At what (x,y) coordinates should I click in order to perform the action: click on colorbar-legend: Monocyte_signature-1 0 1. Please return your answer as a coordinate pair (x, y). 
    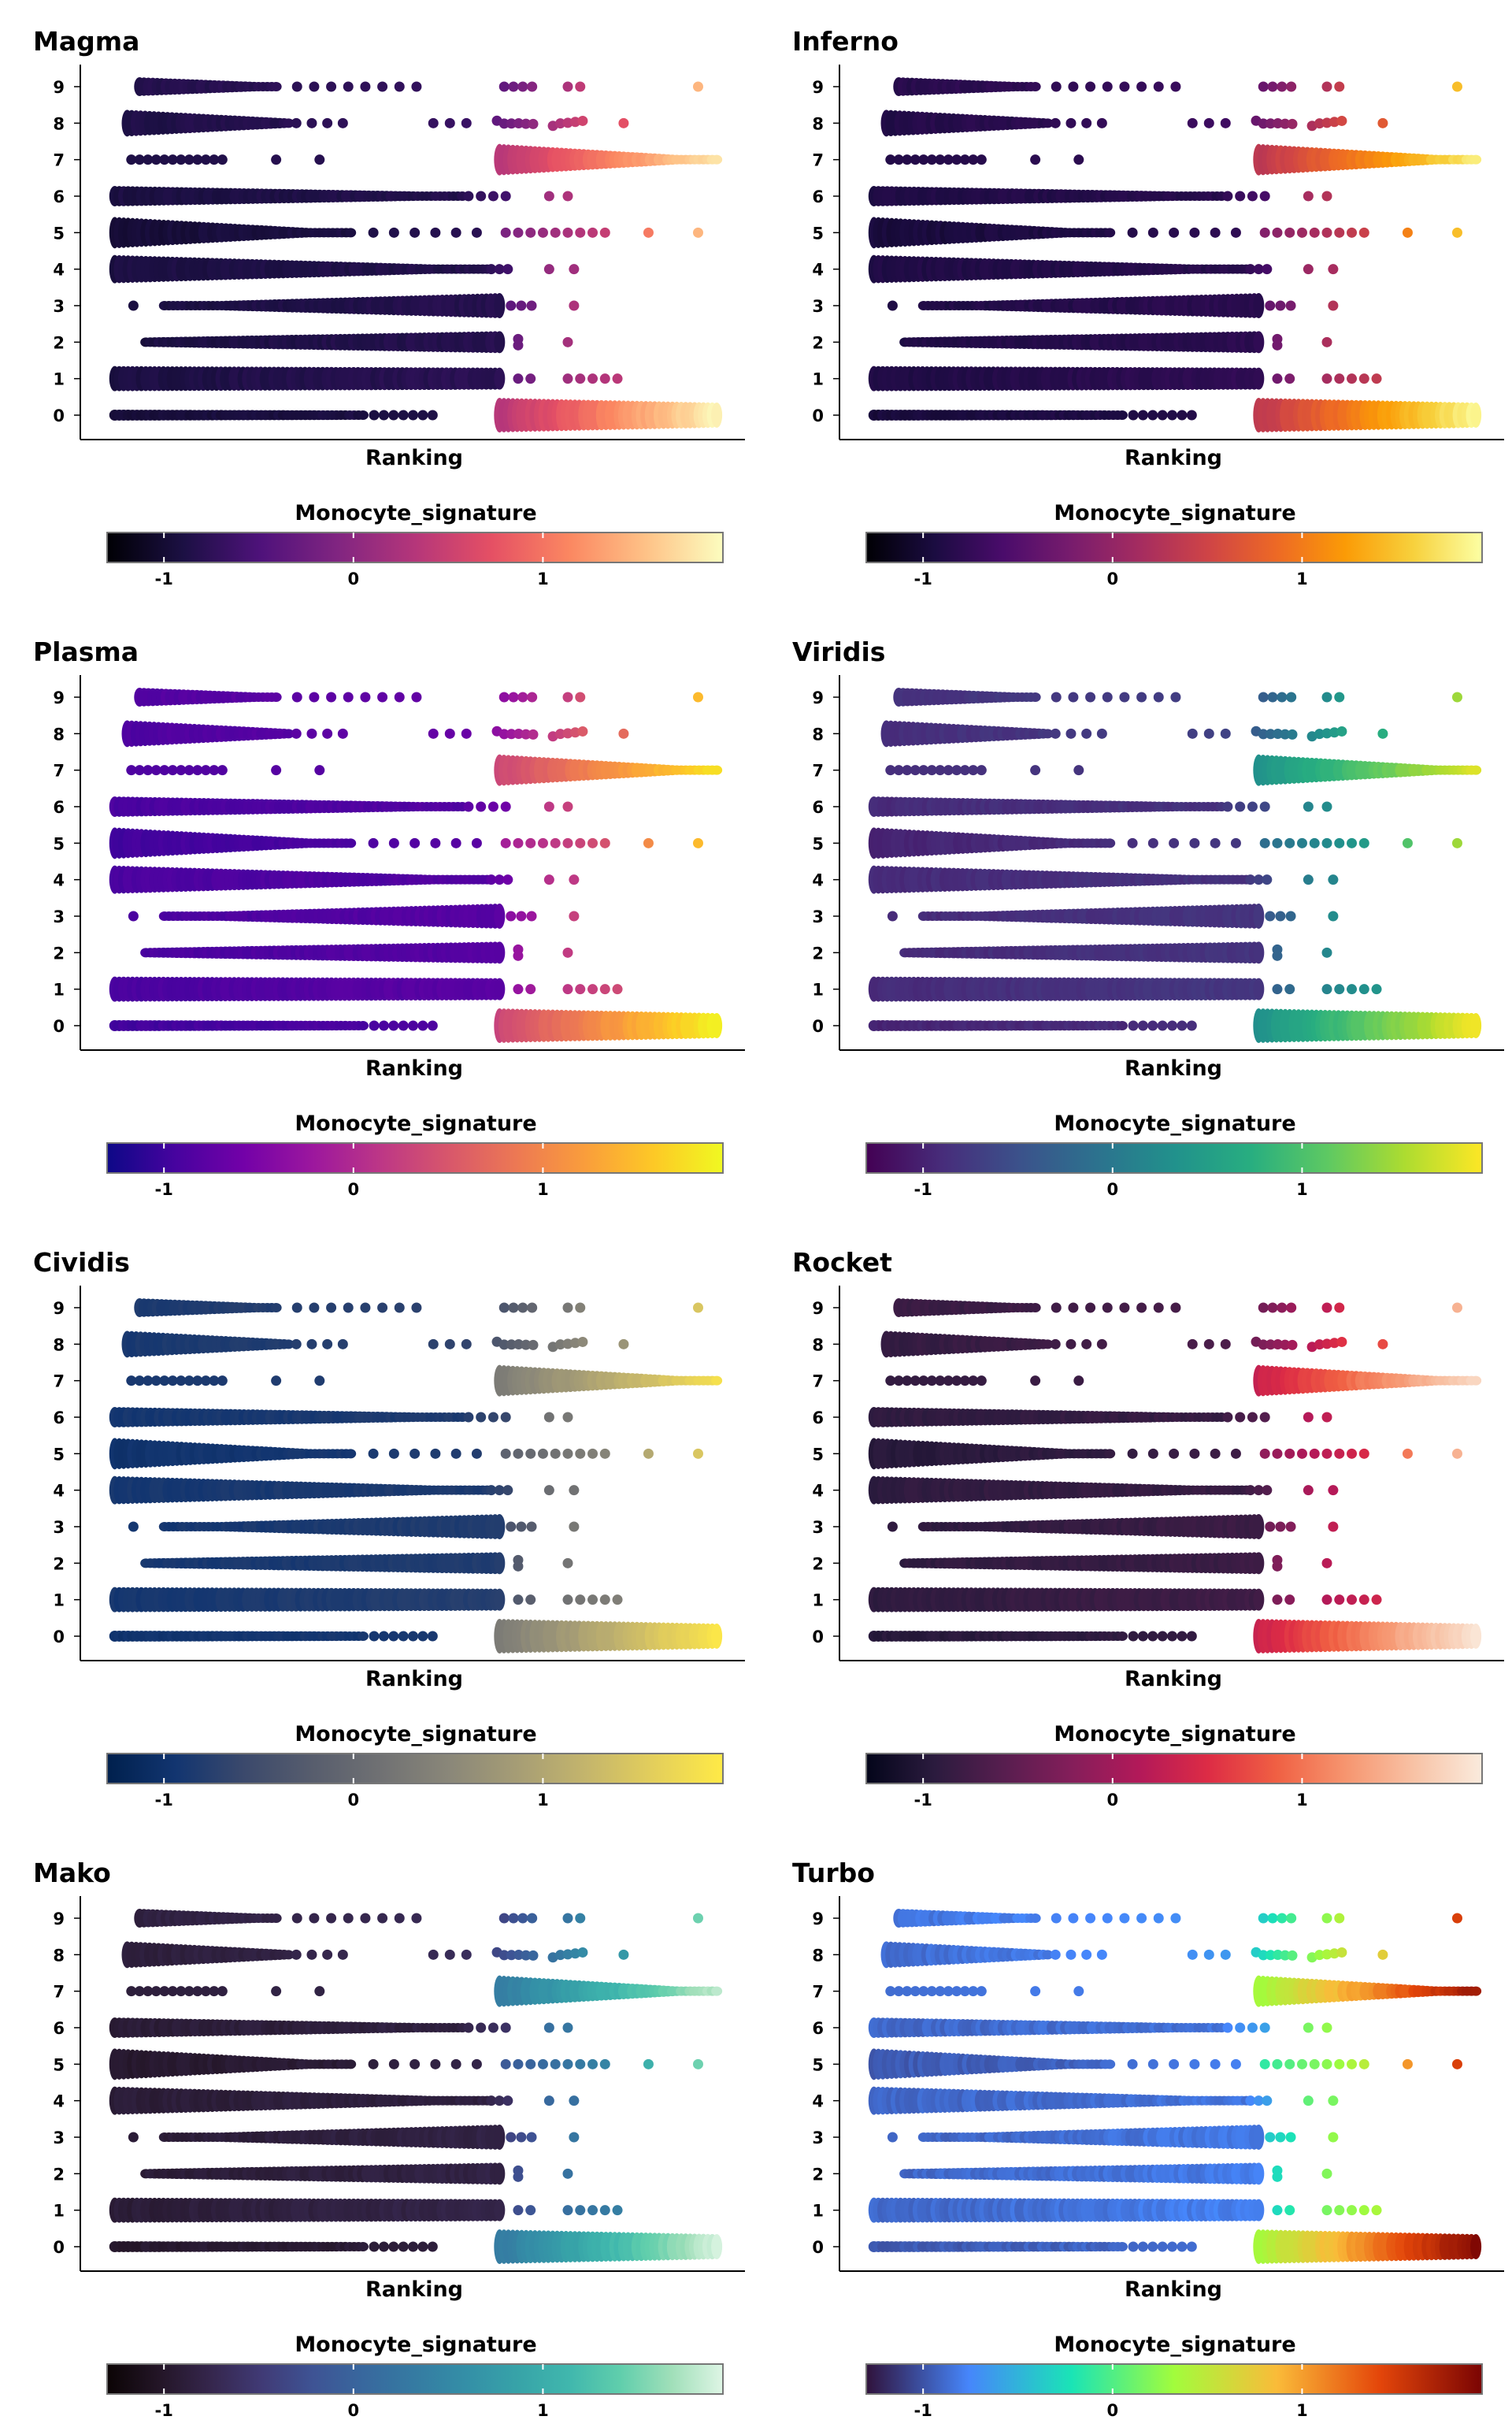
    Looking at the image, I should click on (415, 544).